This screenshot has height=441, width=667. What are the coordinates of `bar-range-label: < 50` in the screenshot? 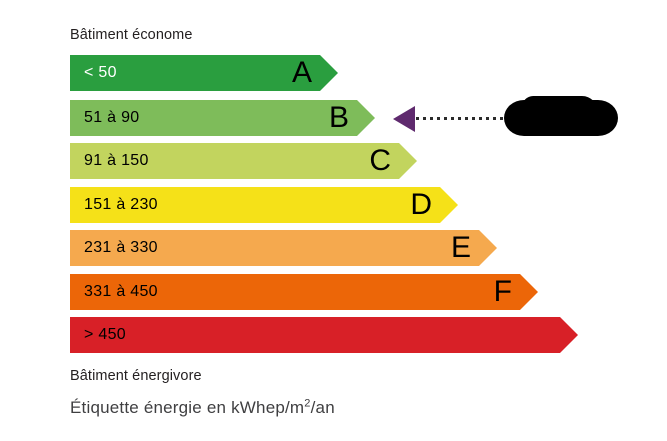 It's located at (100, 72).